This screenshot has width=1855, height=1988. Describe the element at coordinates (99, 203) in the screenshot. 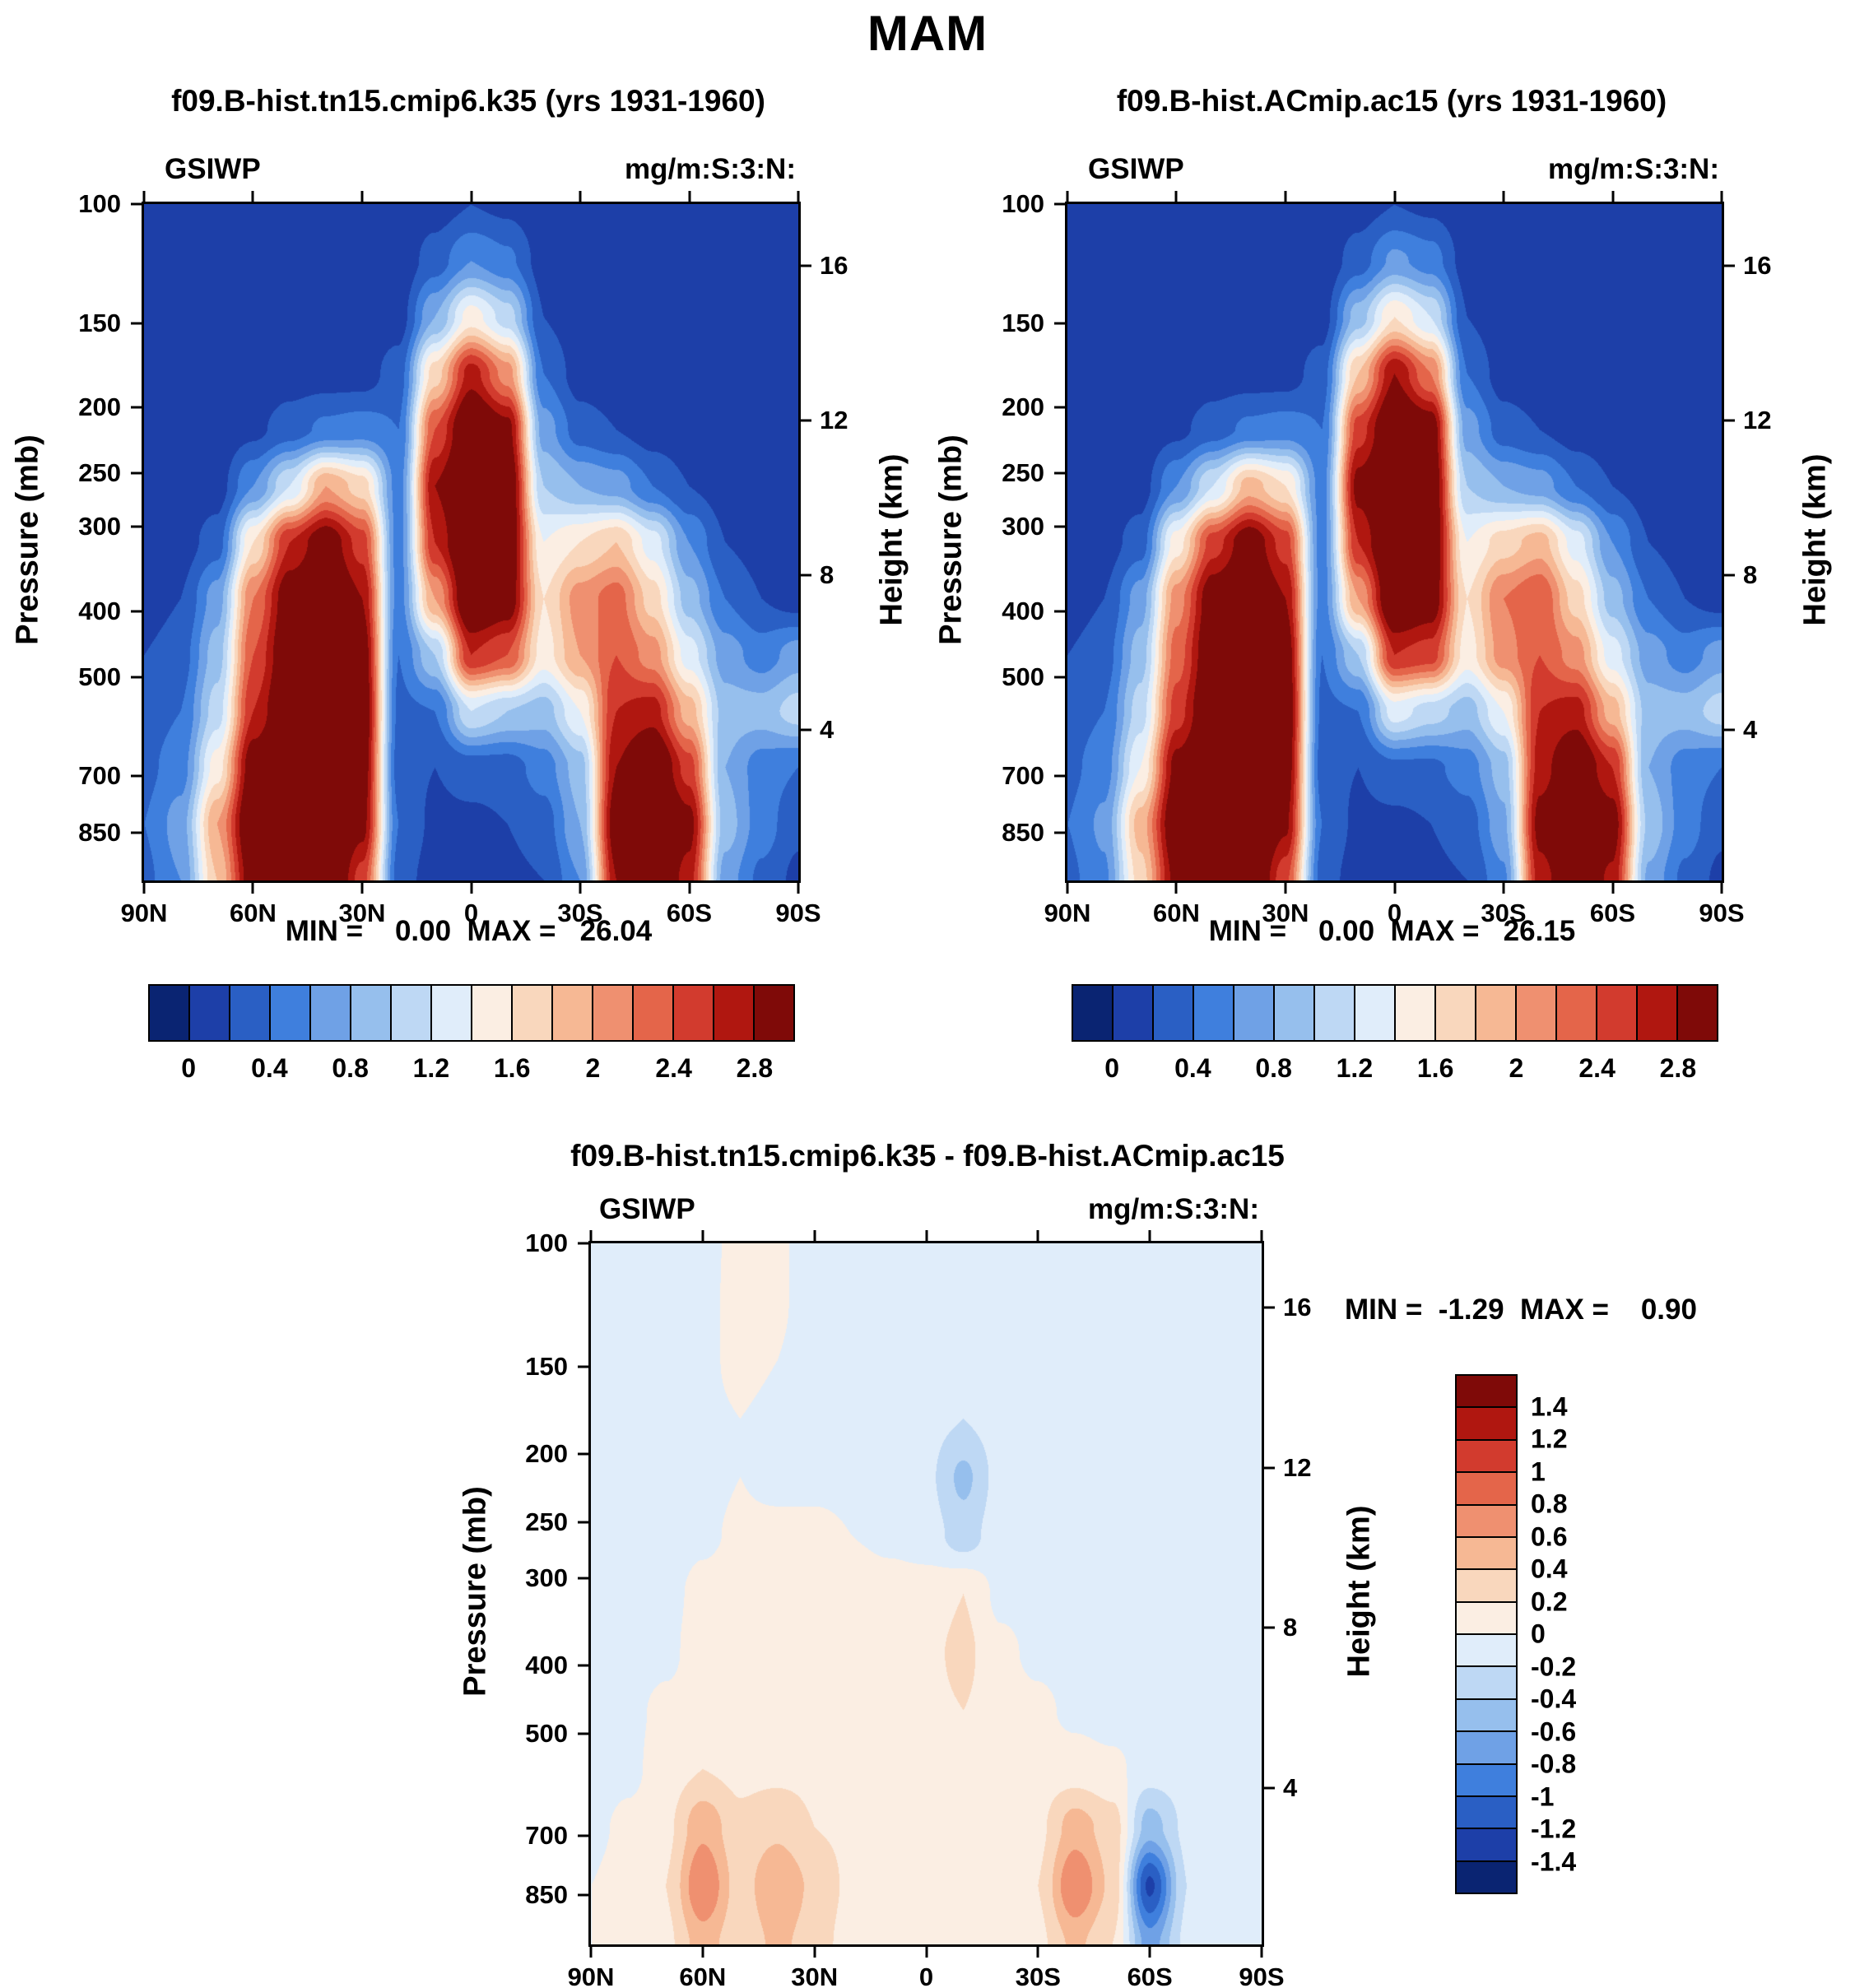

I see `pressure-tick-label: 100` at that location.